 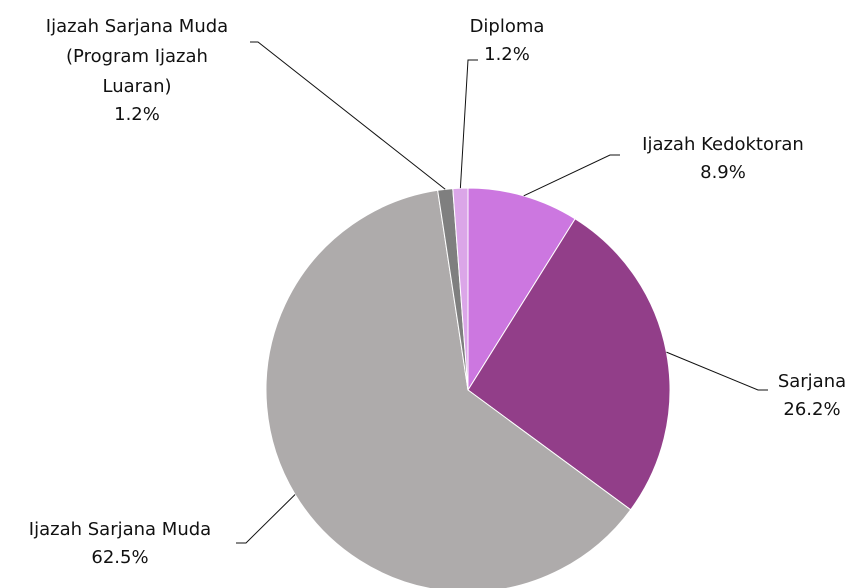 I want to click on data-label-name: Diploma, so click(x=507, y=26).